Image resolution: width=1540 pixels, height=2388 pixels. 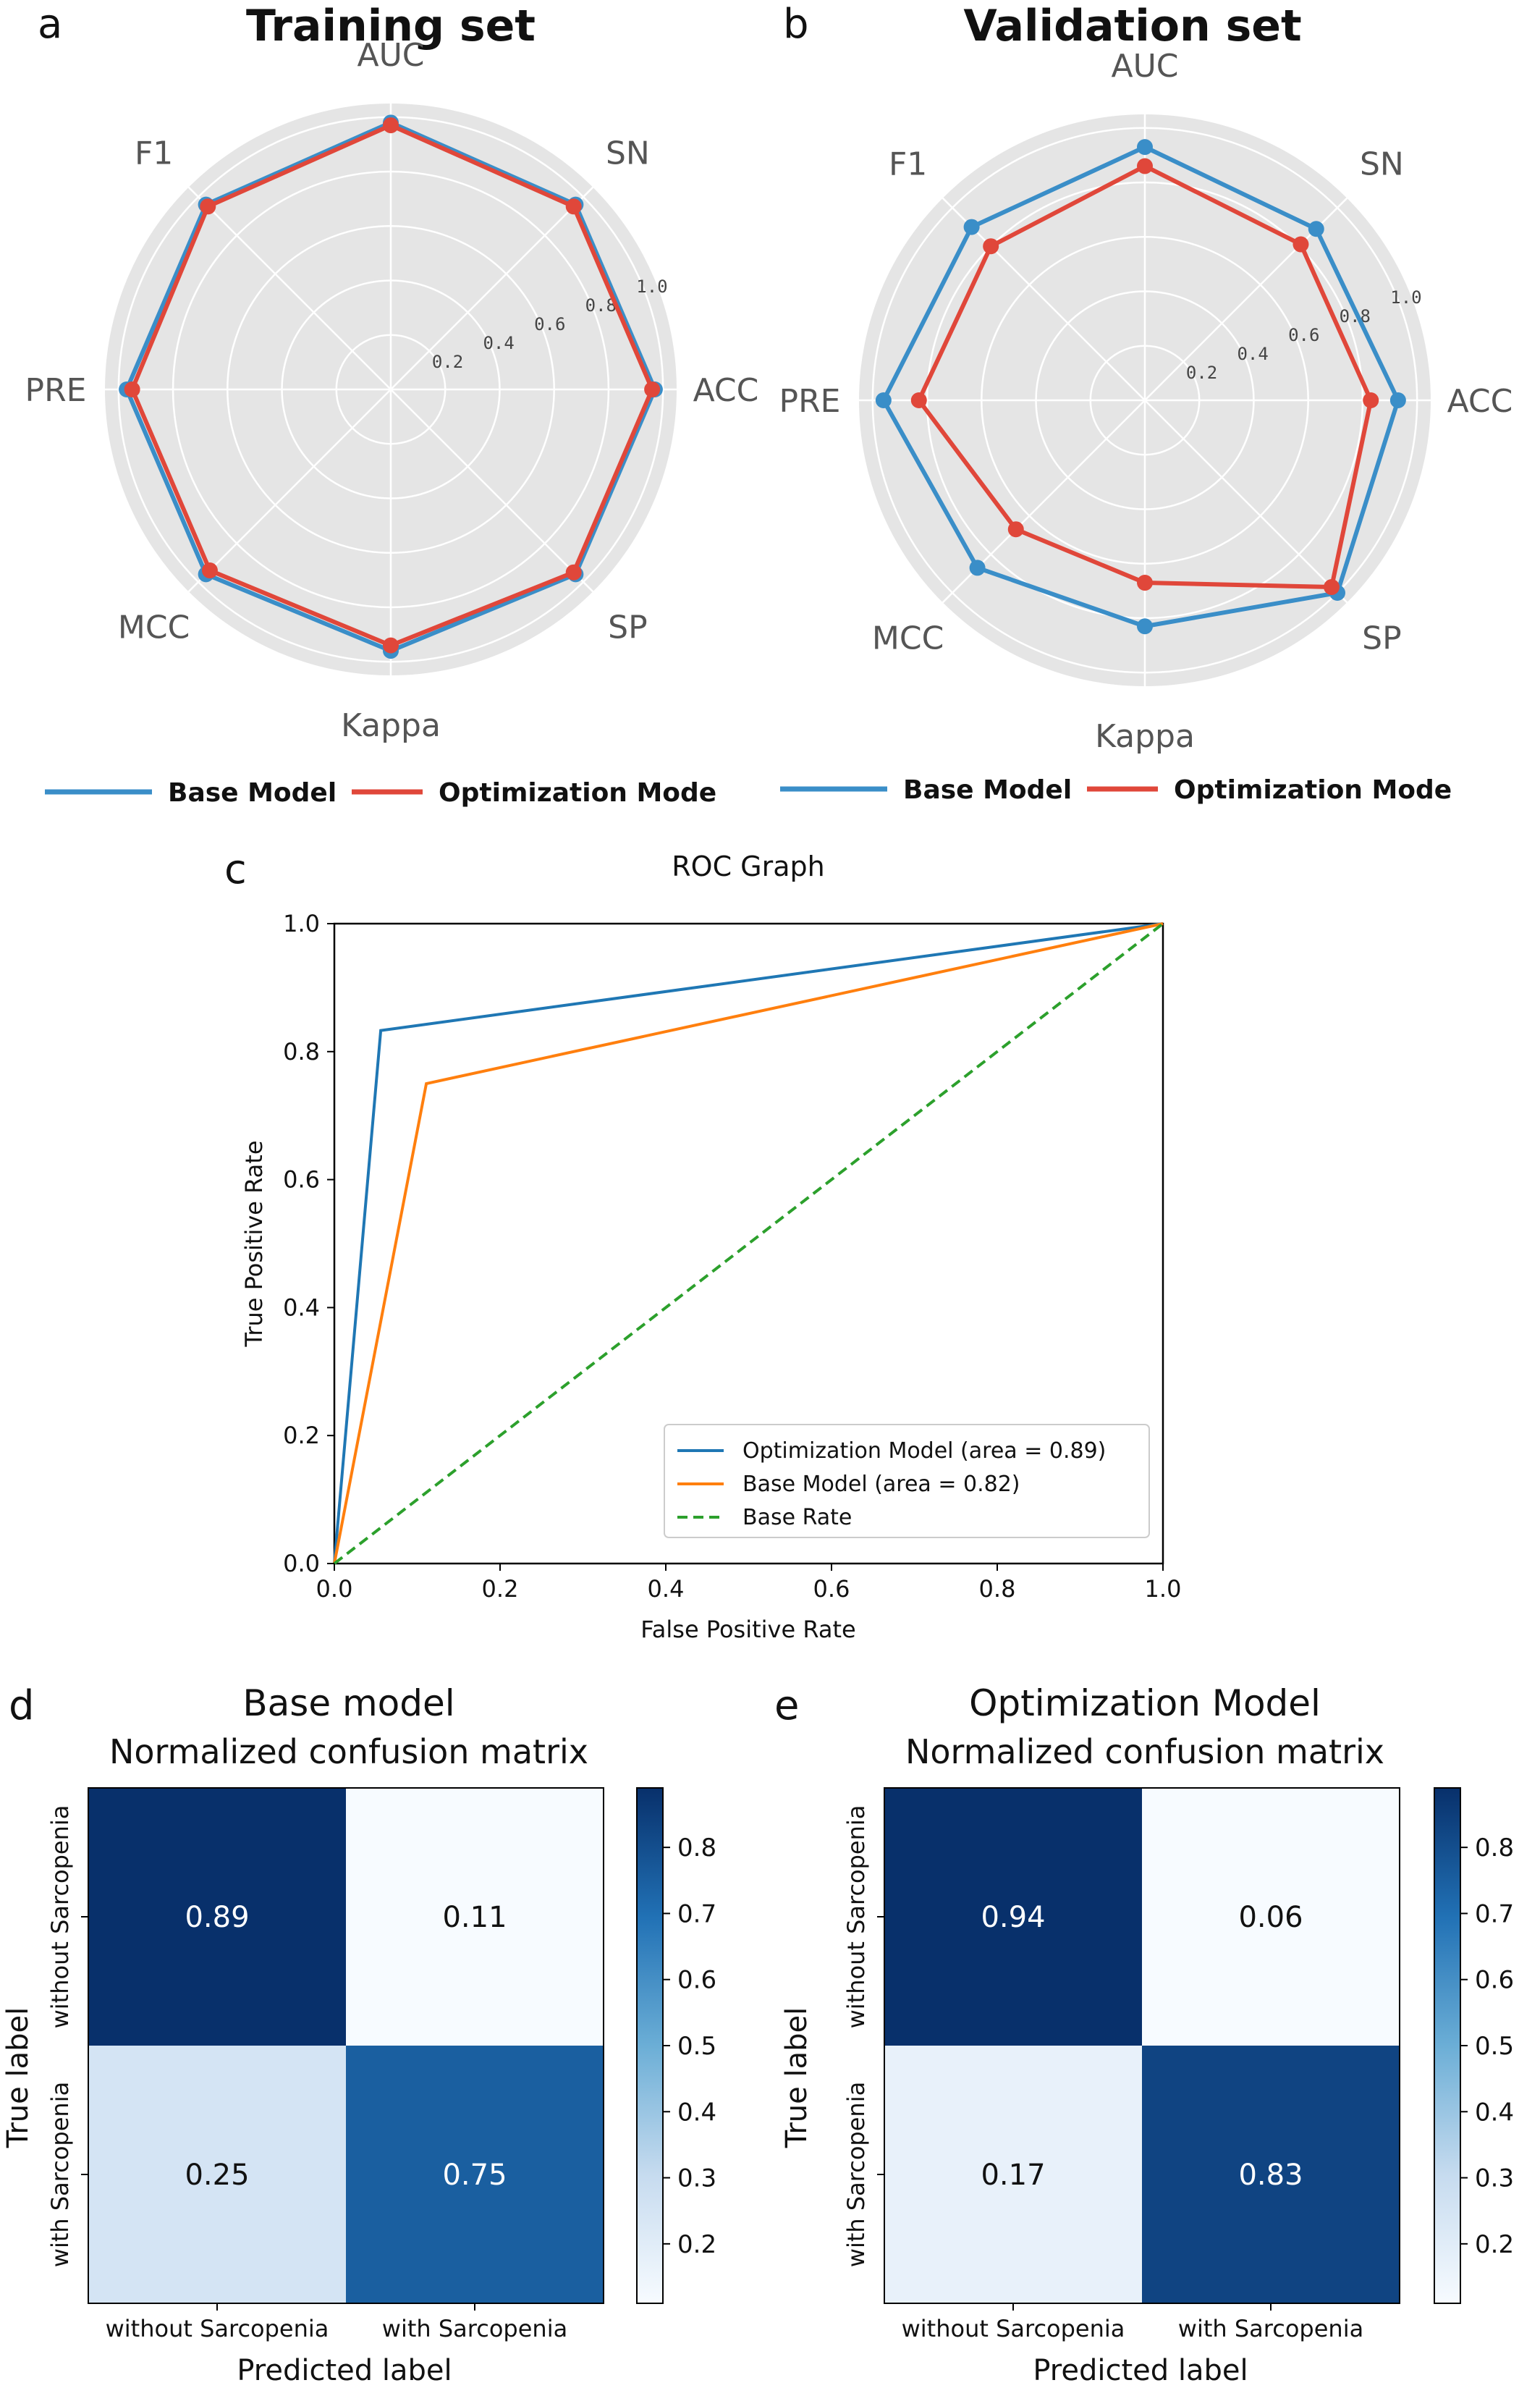 What do you see at coordinates (1270, 1917) in the screenshot?
I see `cm-cell-value: 0.06` at bounding box center [1270, 1917].